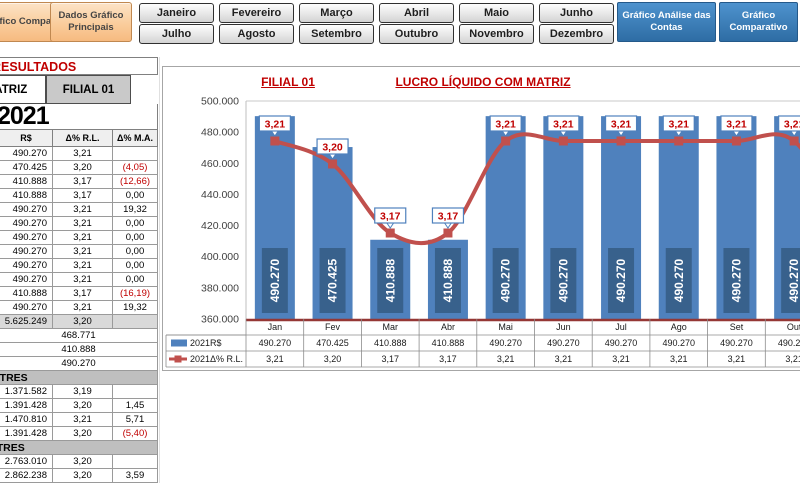 This screenshot has height=483, width=800. What do you see at coordinates (256, 34) in the screenshot?
I see `month-button-agosto: Agosto` at bounding box center [256, 34].